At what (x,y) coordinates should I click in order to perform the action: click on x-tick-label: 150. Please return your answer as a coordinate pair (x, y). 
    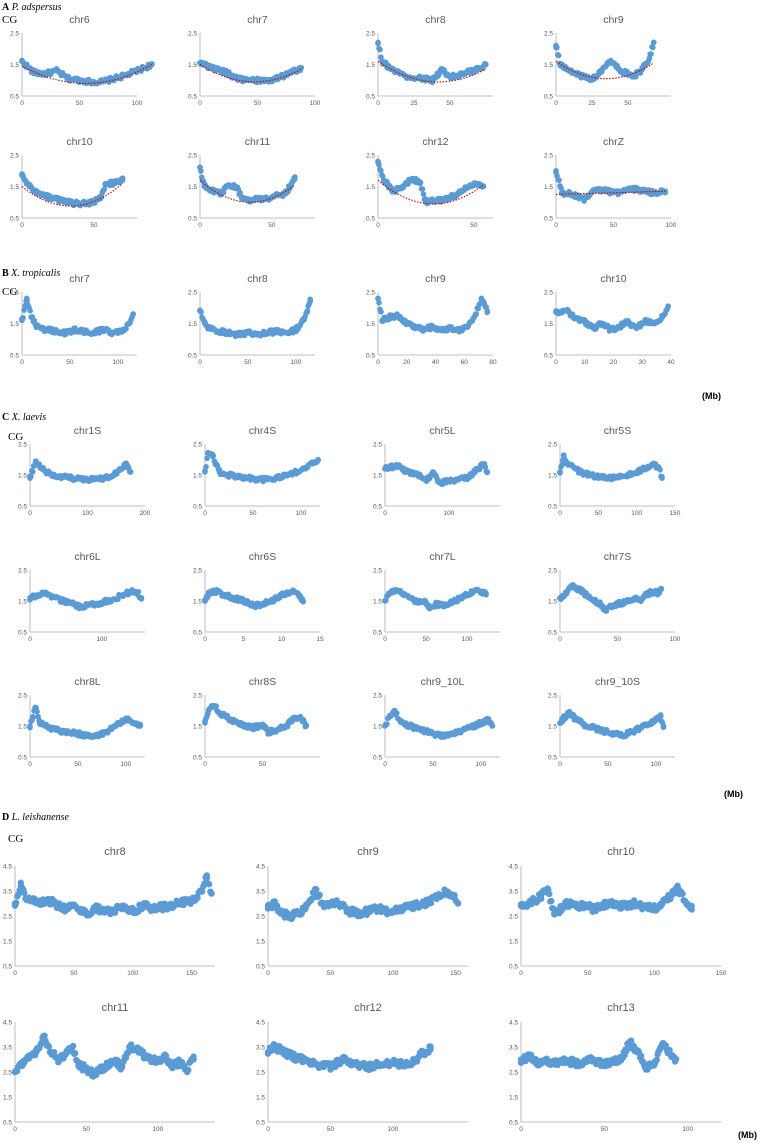
    Looking at the image, I should click on (191, 973).